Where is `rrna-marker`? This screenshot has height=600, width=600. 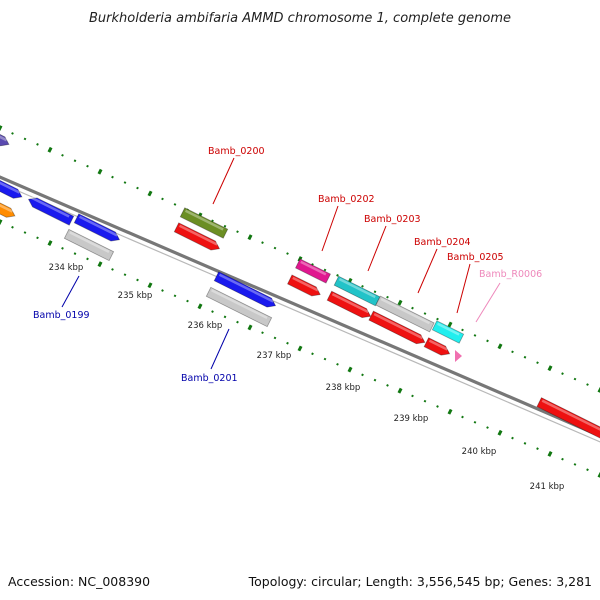
rrna-marker is located at coordinates (458, 356).